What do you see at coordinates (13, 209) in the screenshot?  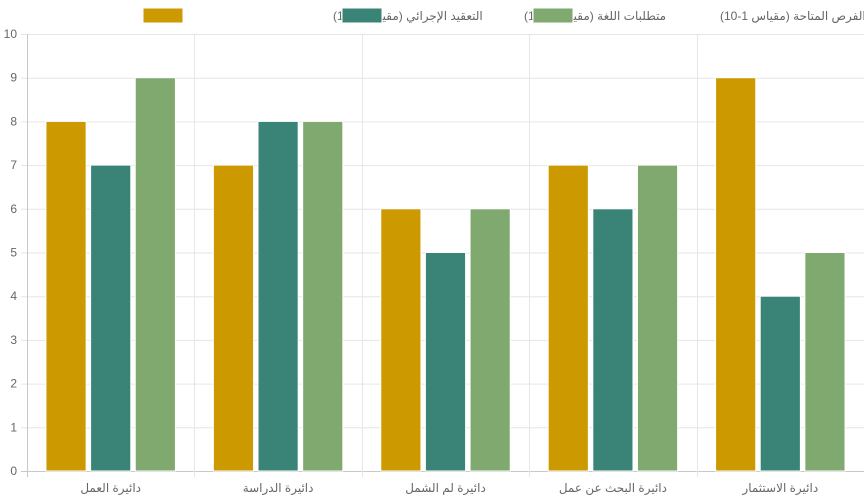 I see `y-tick-label: 6` at bounding box center [13, 209].